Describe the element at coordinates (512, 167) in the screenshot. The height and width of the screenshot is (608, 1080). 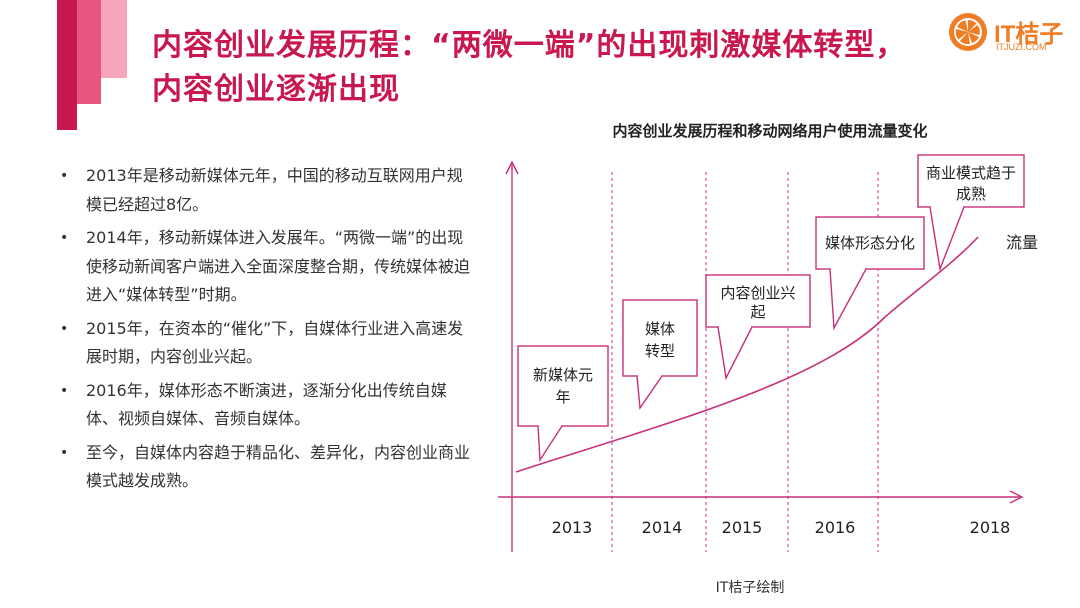
I see `y-axis-arrow-icon` at that location.